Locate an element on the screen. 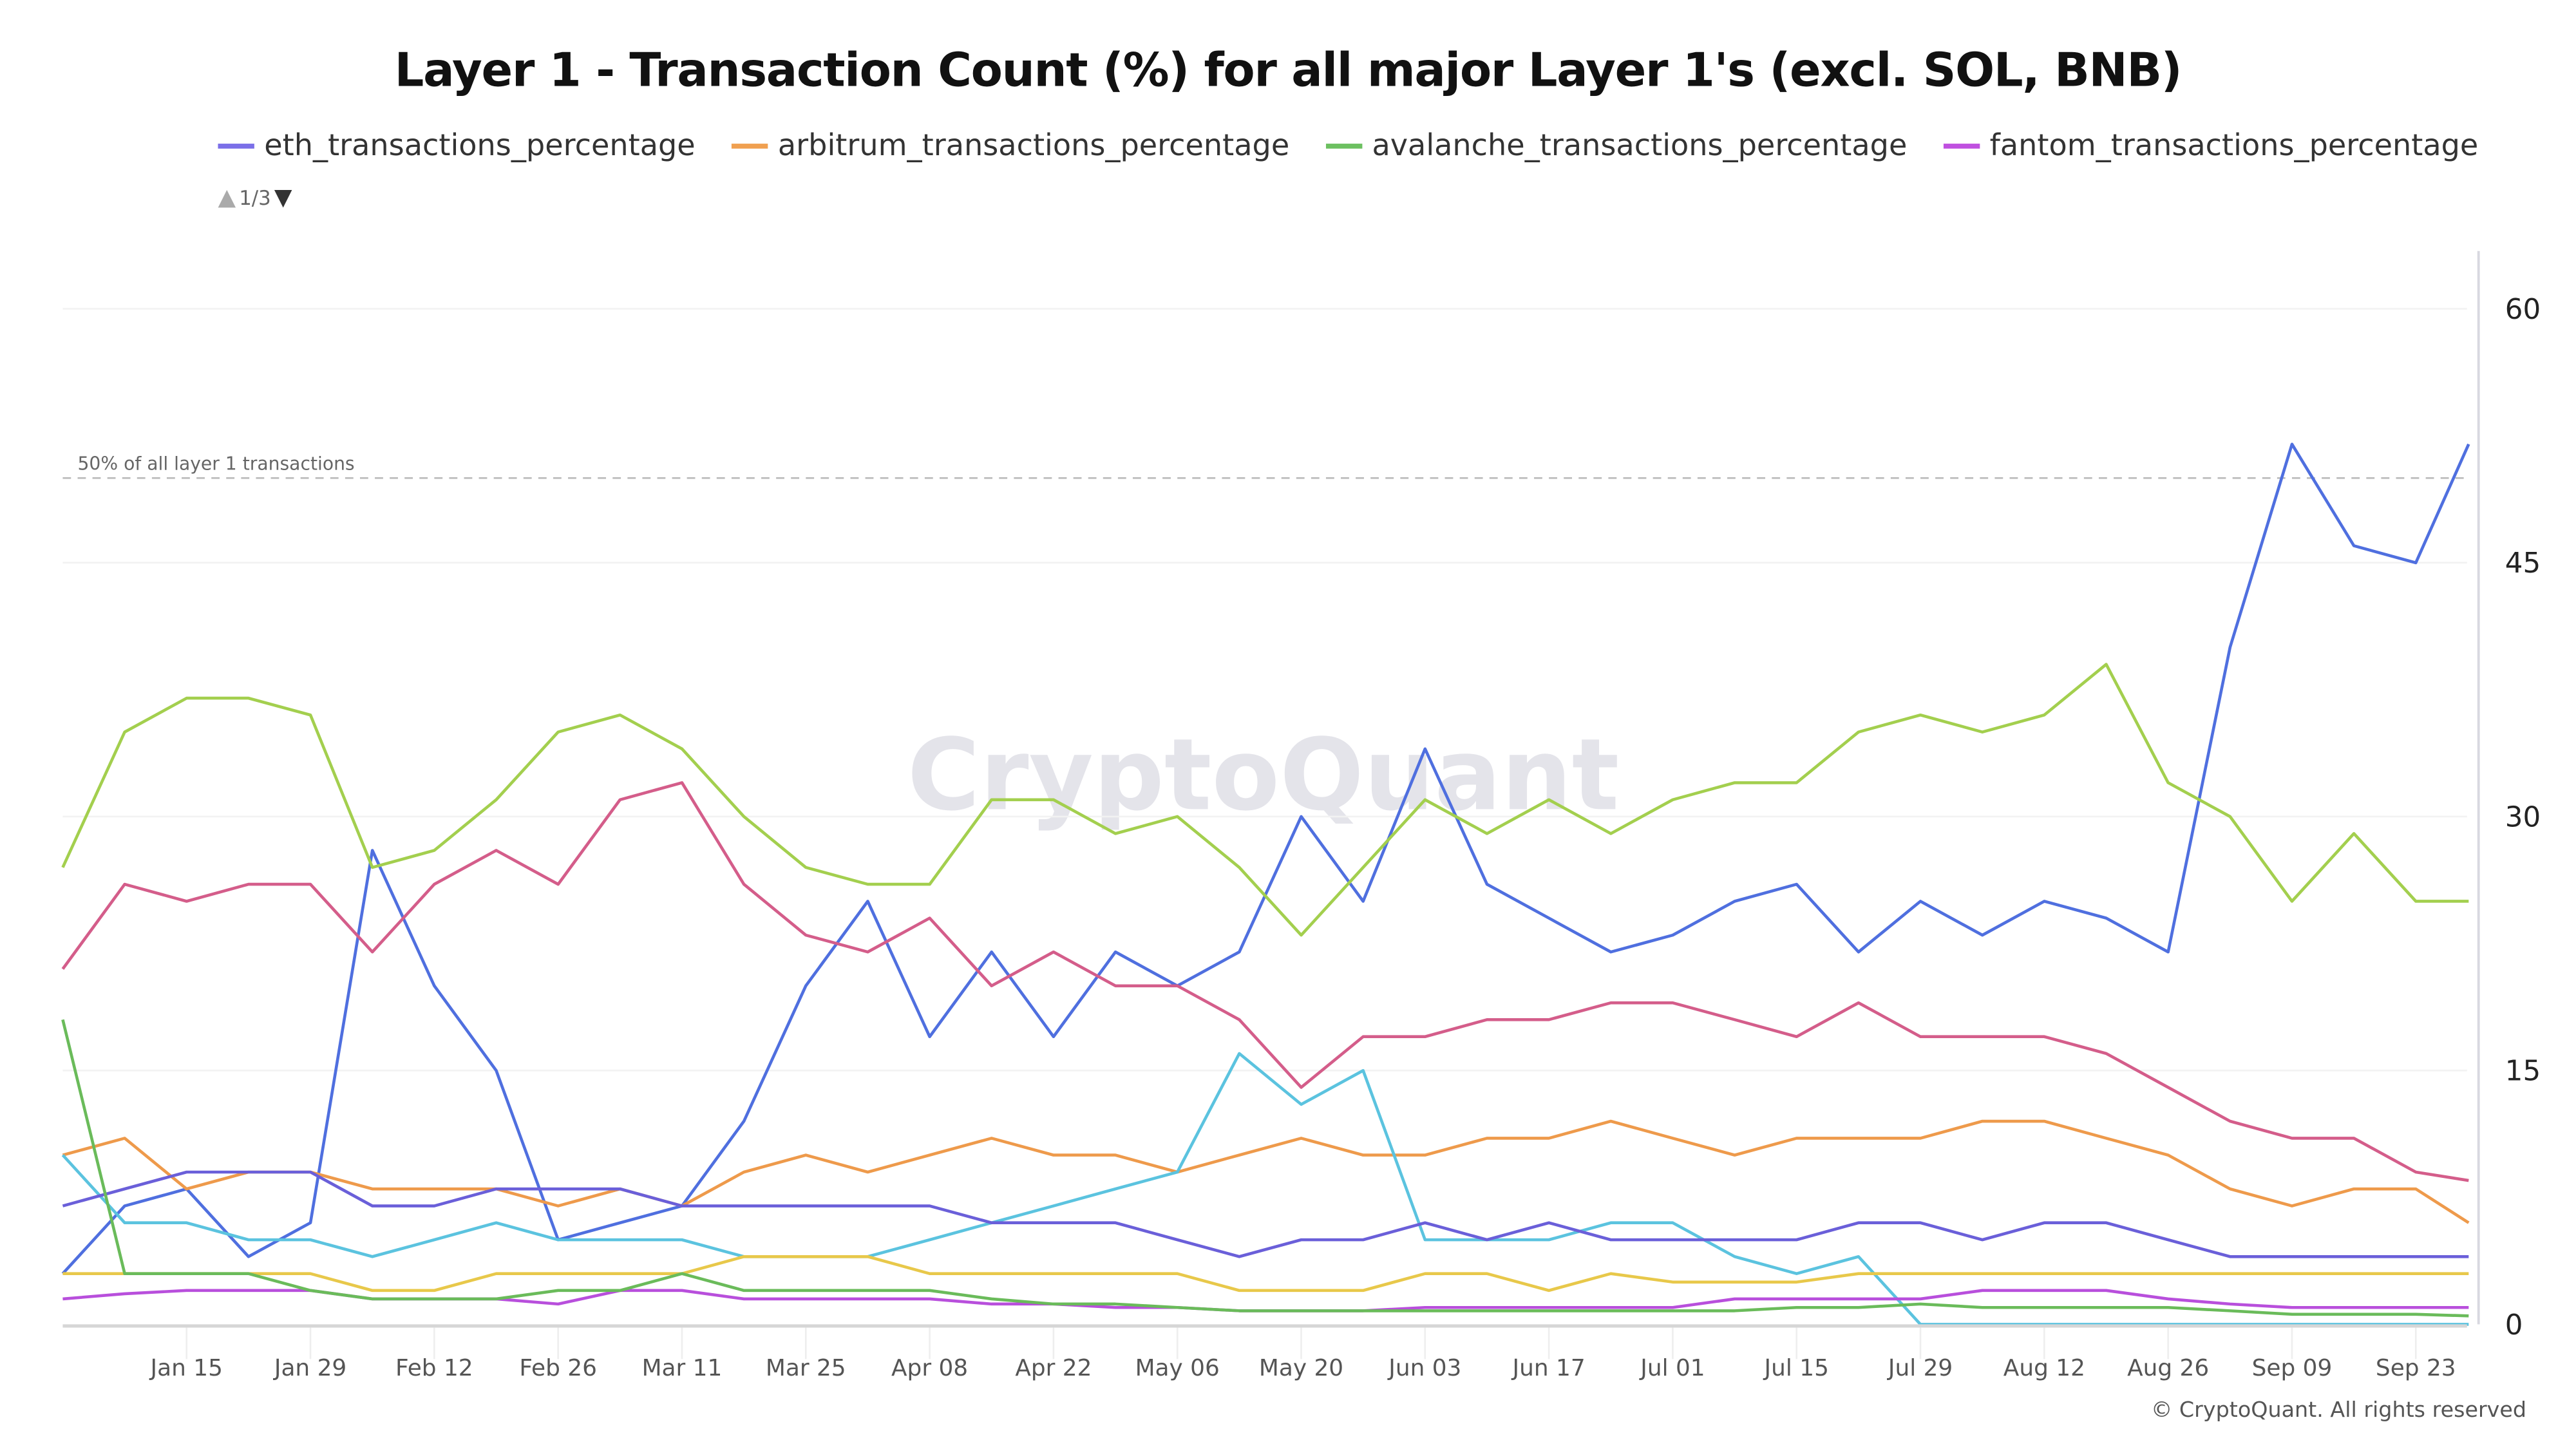  annotation-label: 50% of all layer 1 transactions is located at coordinates (216, 463).